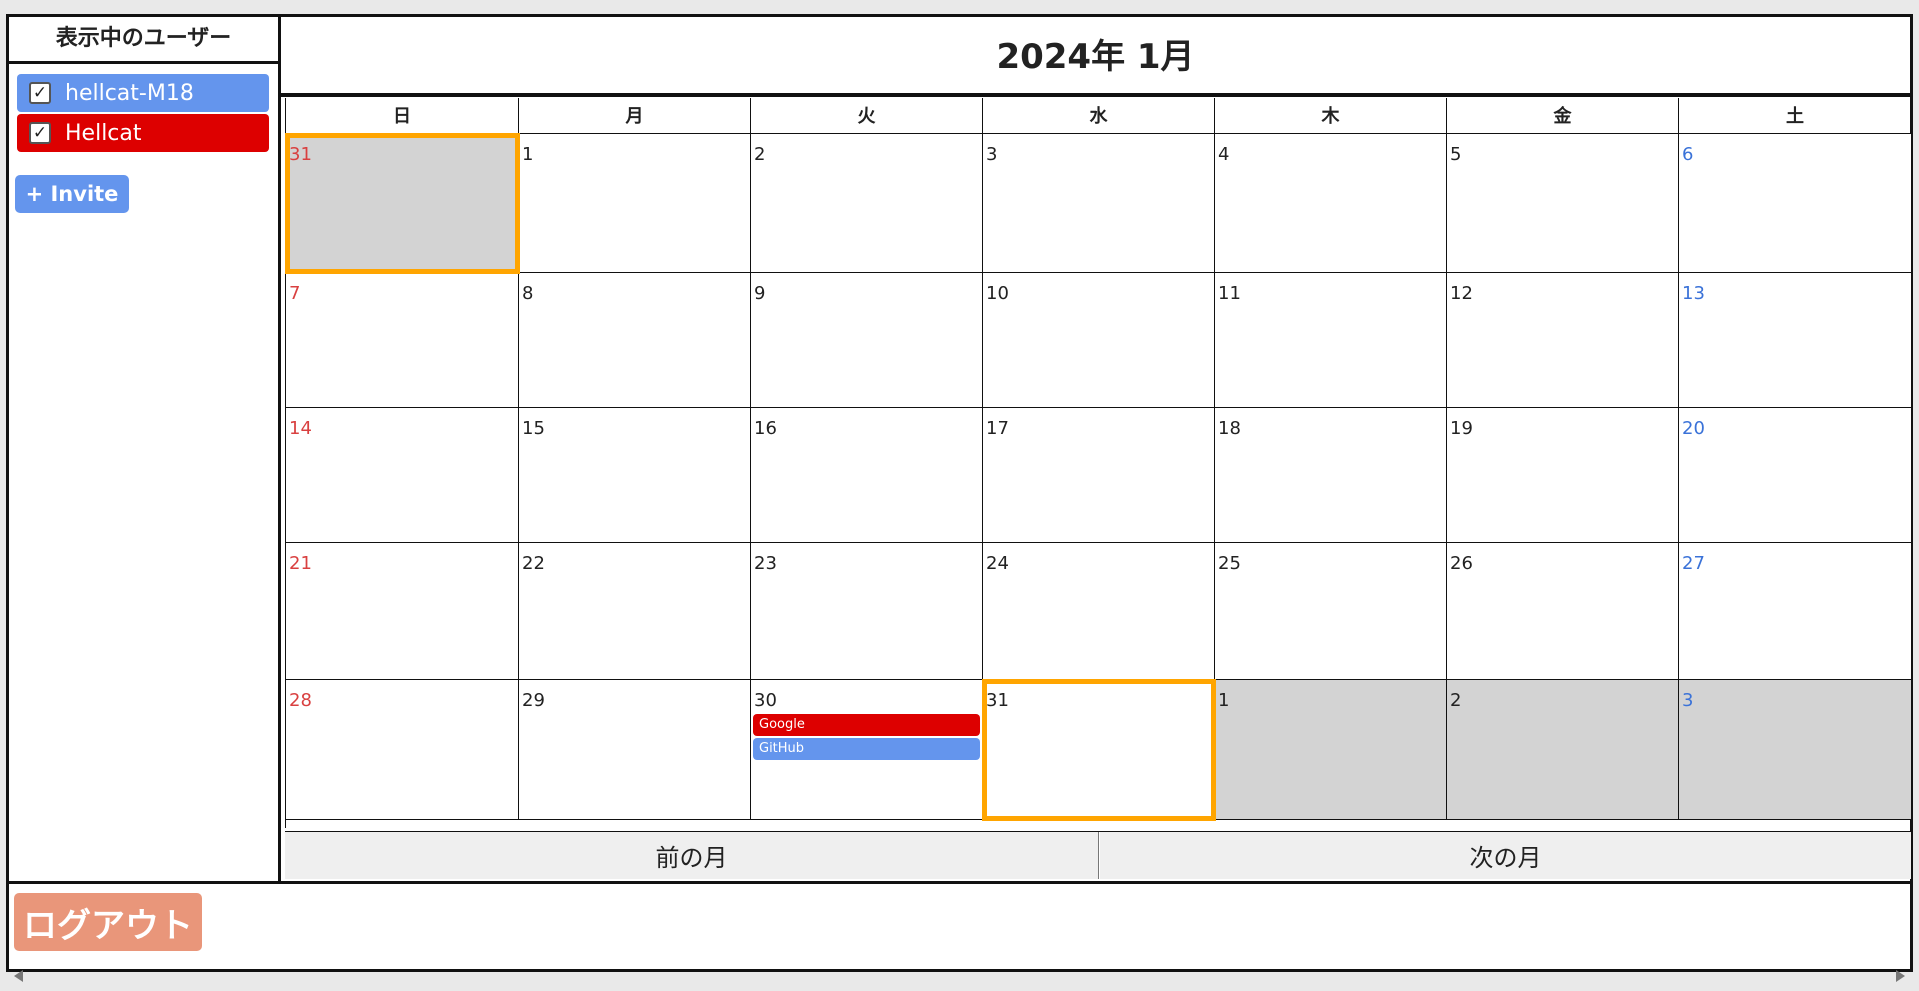  Describe the element at coordinates (103, 133) in the screenshot. I see `user-label: Hellcat` at that location.